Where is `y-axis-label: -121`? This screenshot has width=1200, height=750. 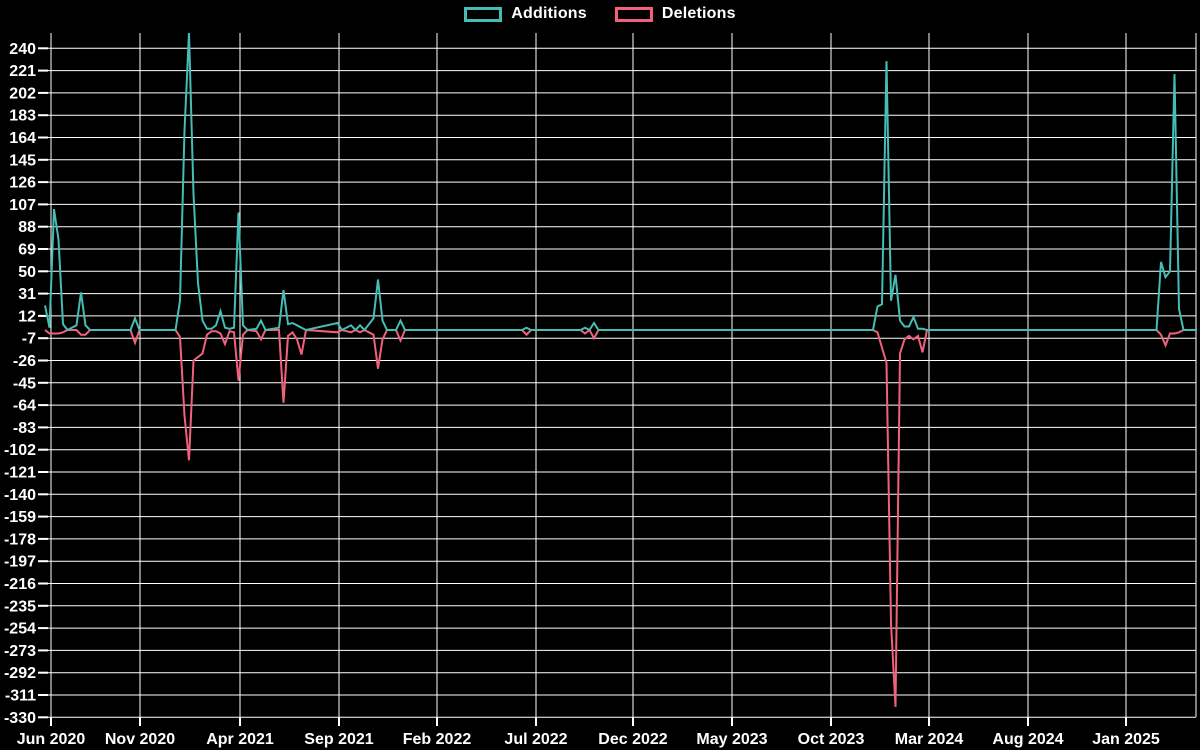
y-axis-label: -121 is located at coordinates (20, 473).